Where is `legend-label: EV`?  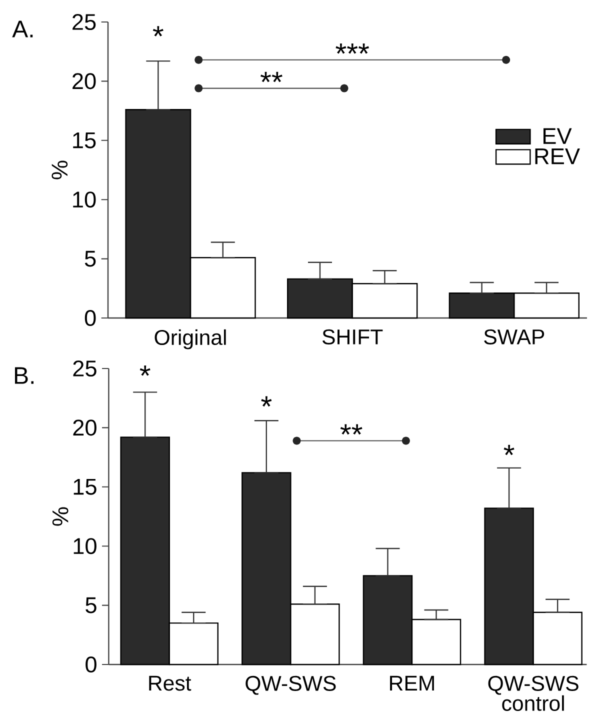
legend-label: EV is located at coordinates (558, 136).